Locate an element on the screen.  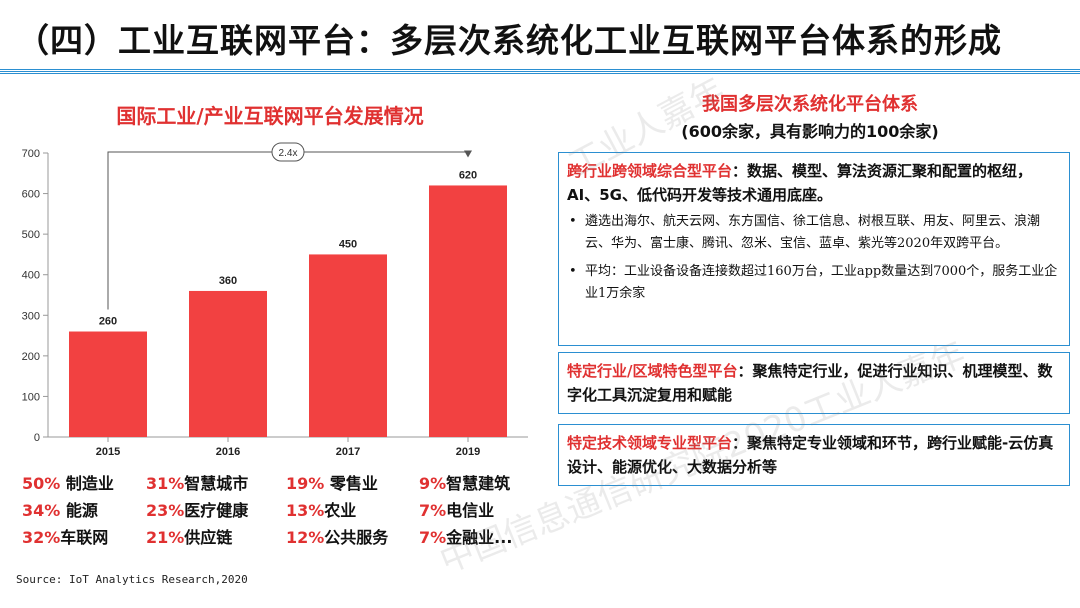
share-percent: 12% is located at coordinates (305, 537).